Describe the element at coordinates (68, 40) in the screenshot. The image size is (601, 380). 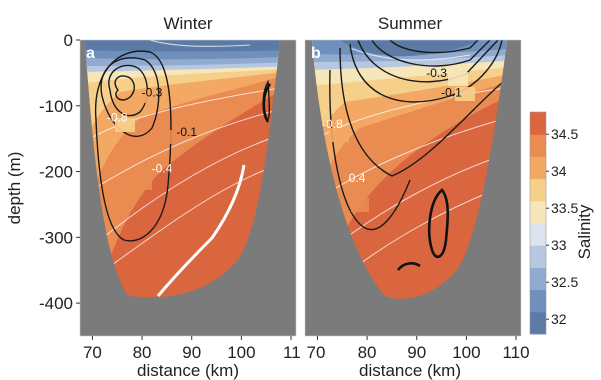
I see `y-tick-label-0: 0` at that location.